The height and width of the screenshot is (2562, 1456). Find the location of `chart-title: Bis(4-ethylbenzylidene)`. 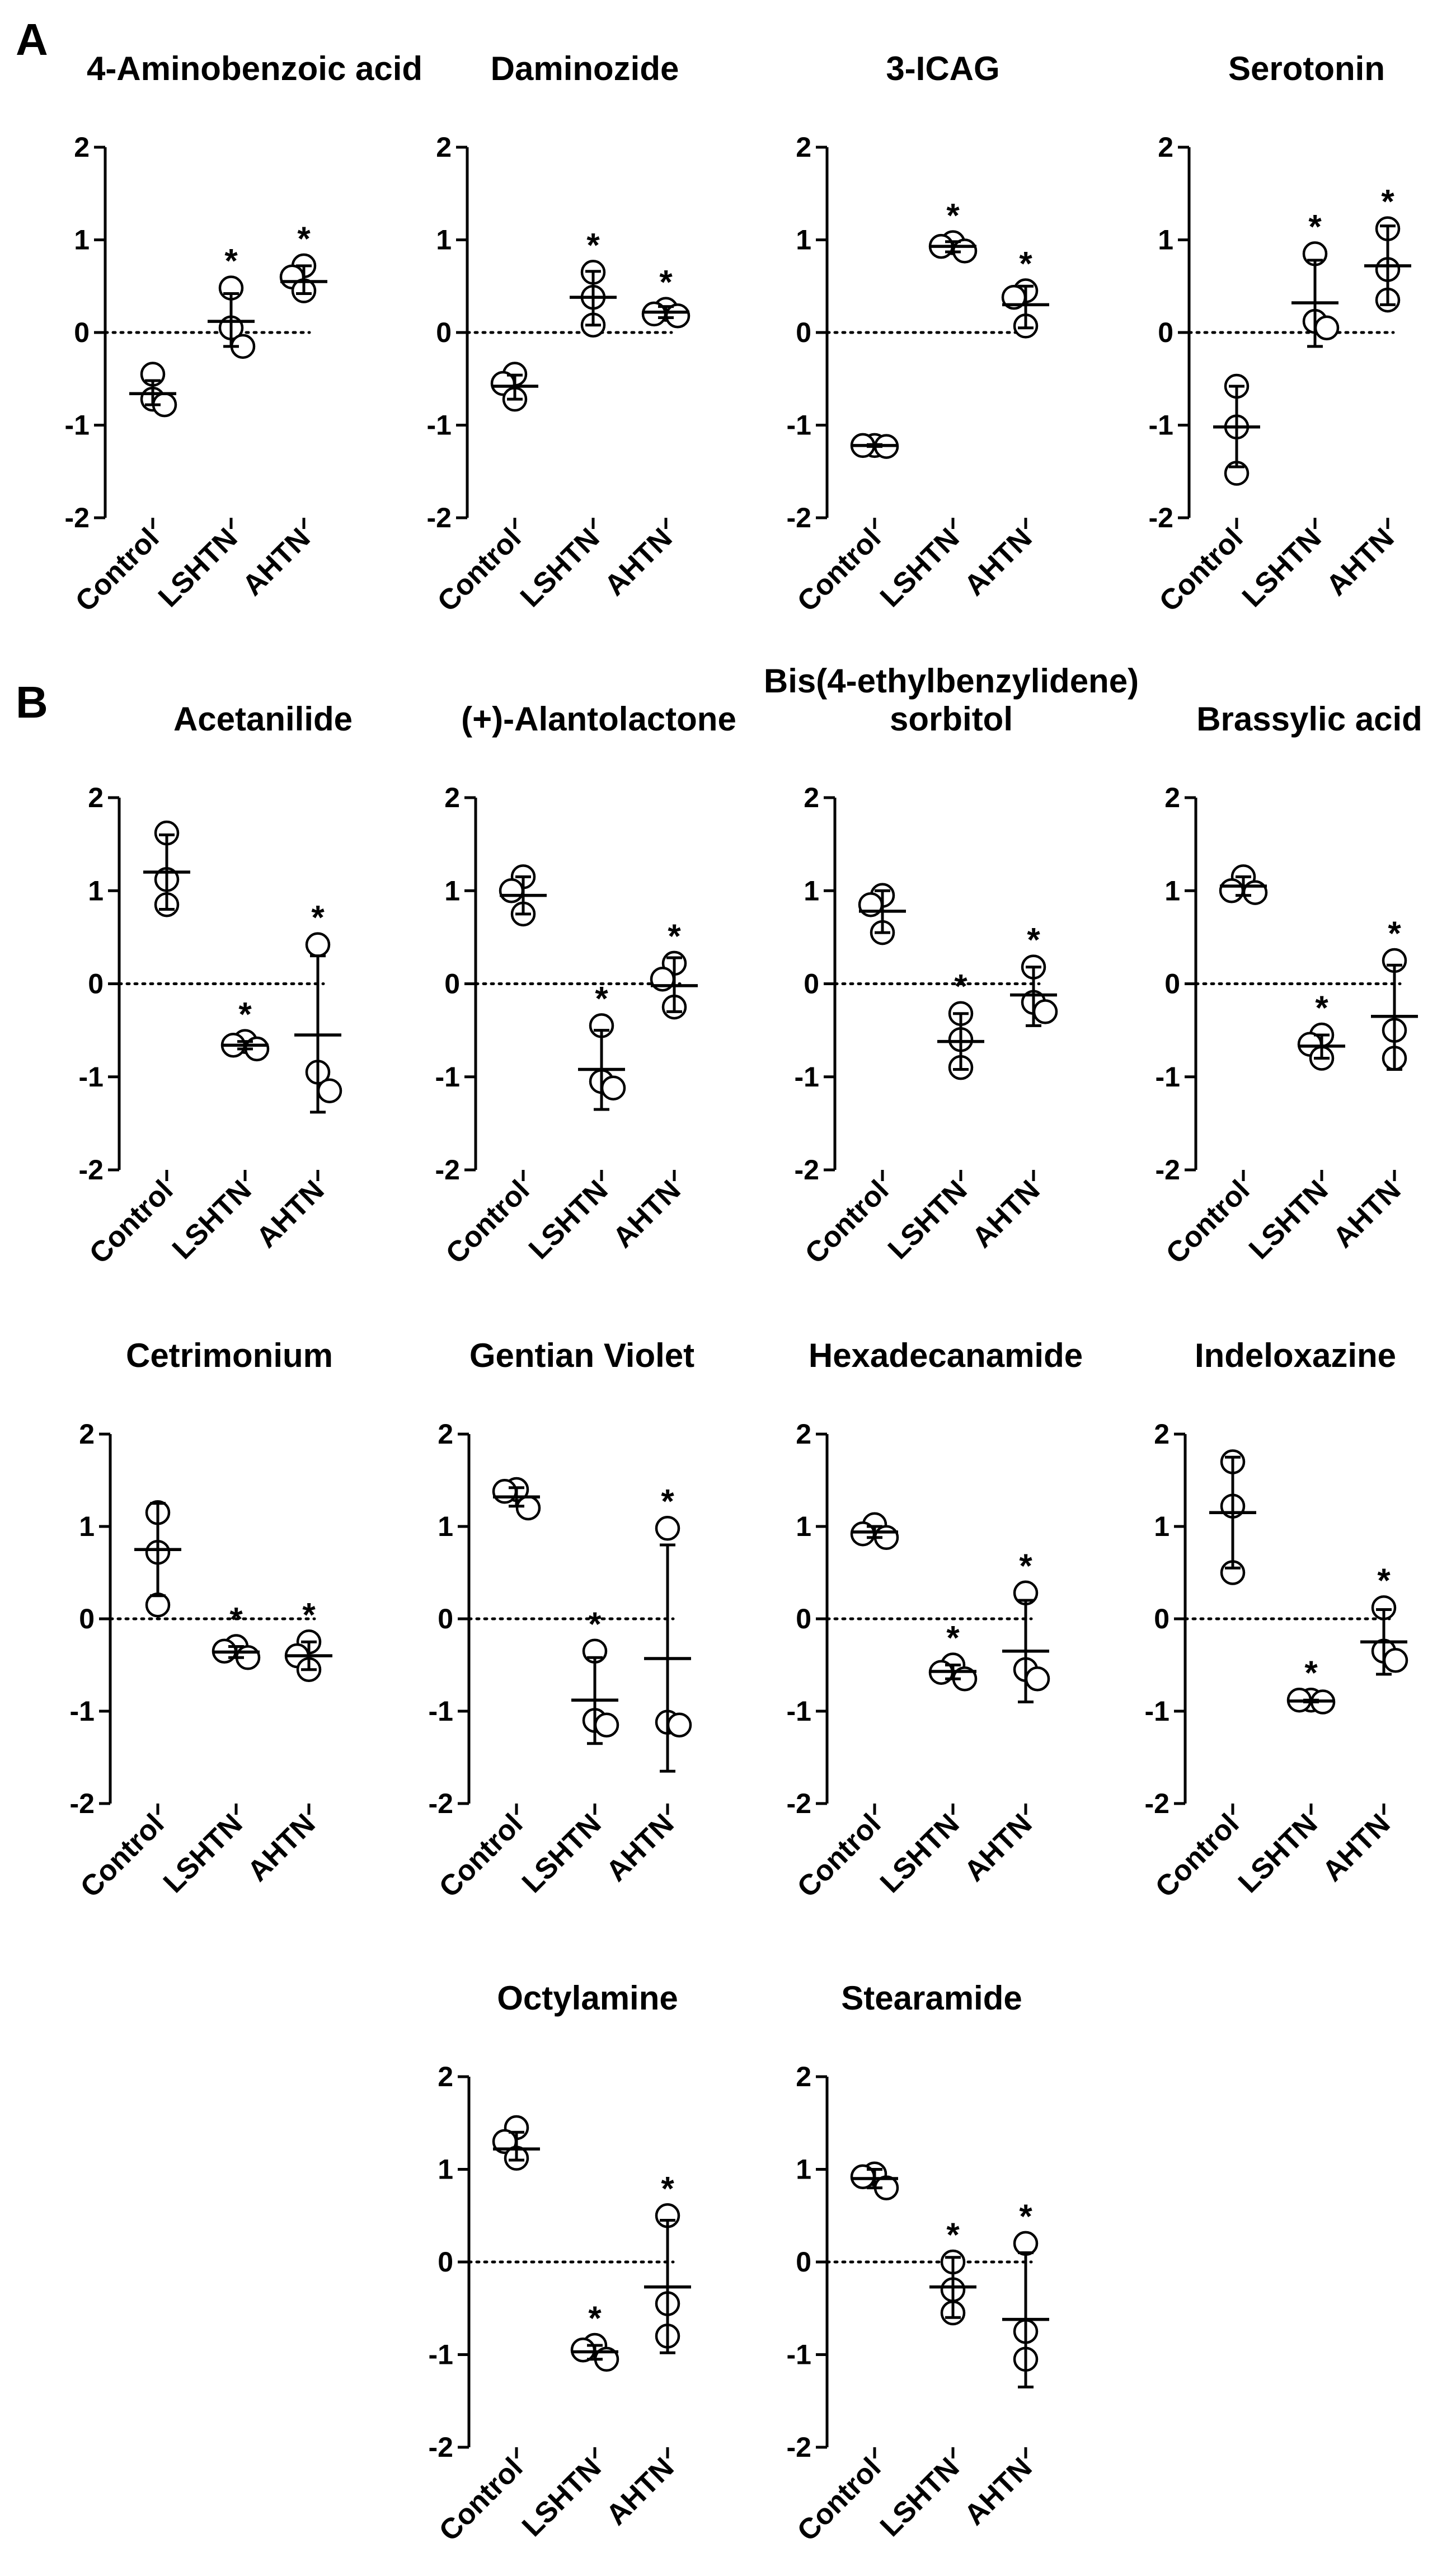

chart-title: Bis(4-ethylbenzylidene) is located at coordinates (951, 681).